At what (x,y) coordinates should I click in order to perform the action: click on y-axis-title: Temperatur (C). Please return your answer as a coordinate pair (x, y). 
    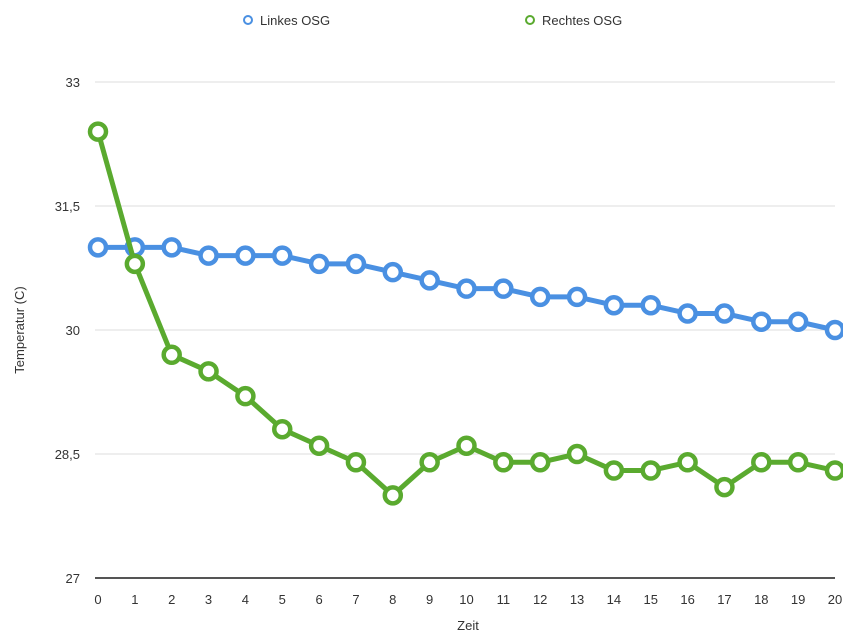
    Looking at the image, I should click on (19, 329).